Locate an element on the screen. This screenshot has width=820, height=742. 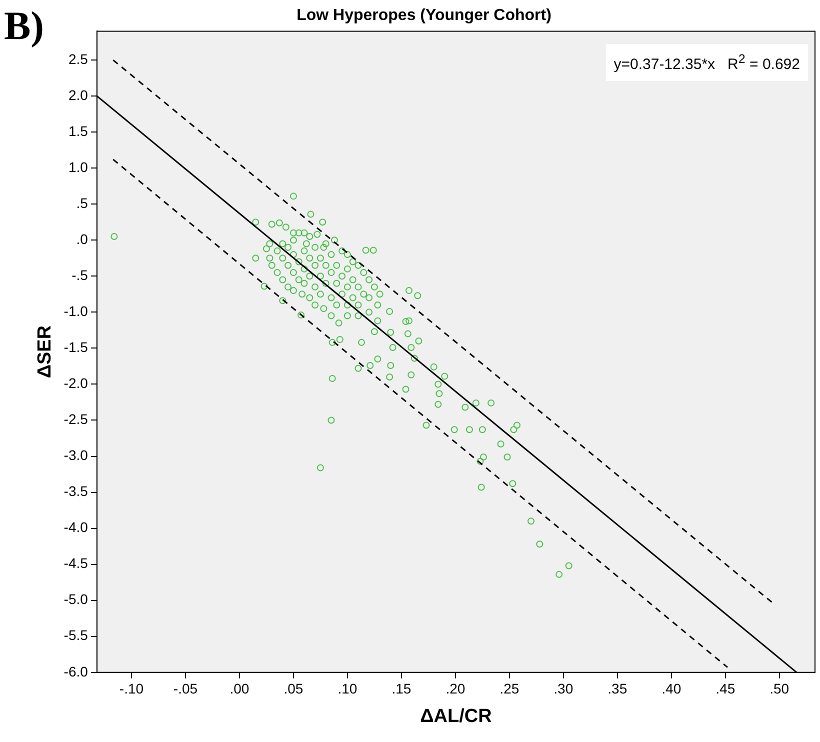
x-tick-label: .20 is located at coordinates (456, 688).